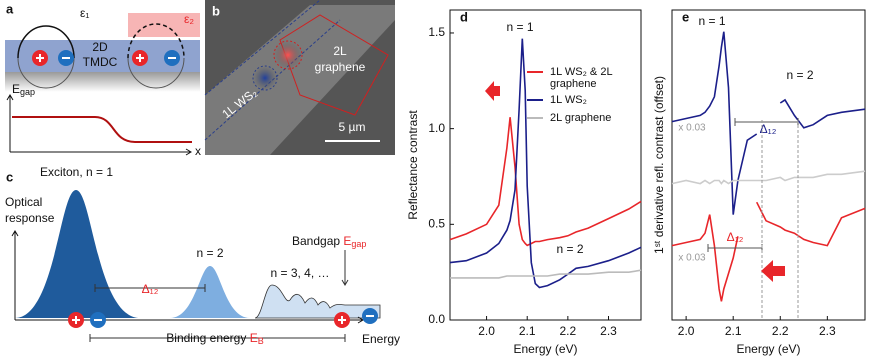  I want to click on panel-a: a ε₁ ε₂ 2D TMDC Egap x, so click(103, 79).